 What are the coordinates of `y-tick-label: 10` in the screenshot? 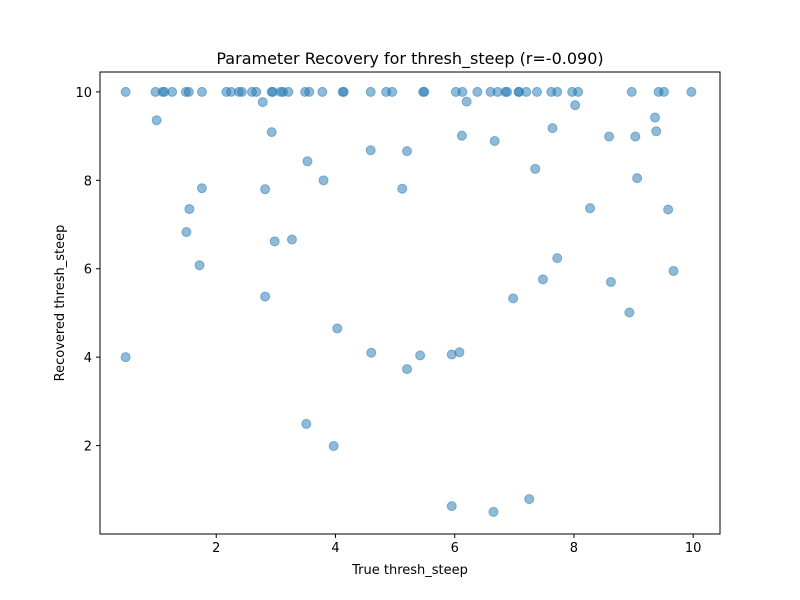 It's located at (83, 93).